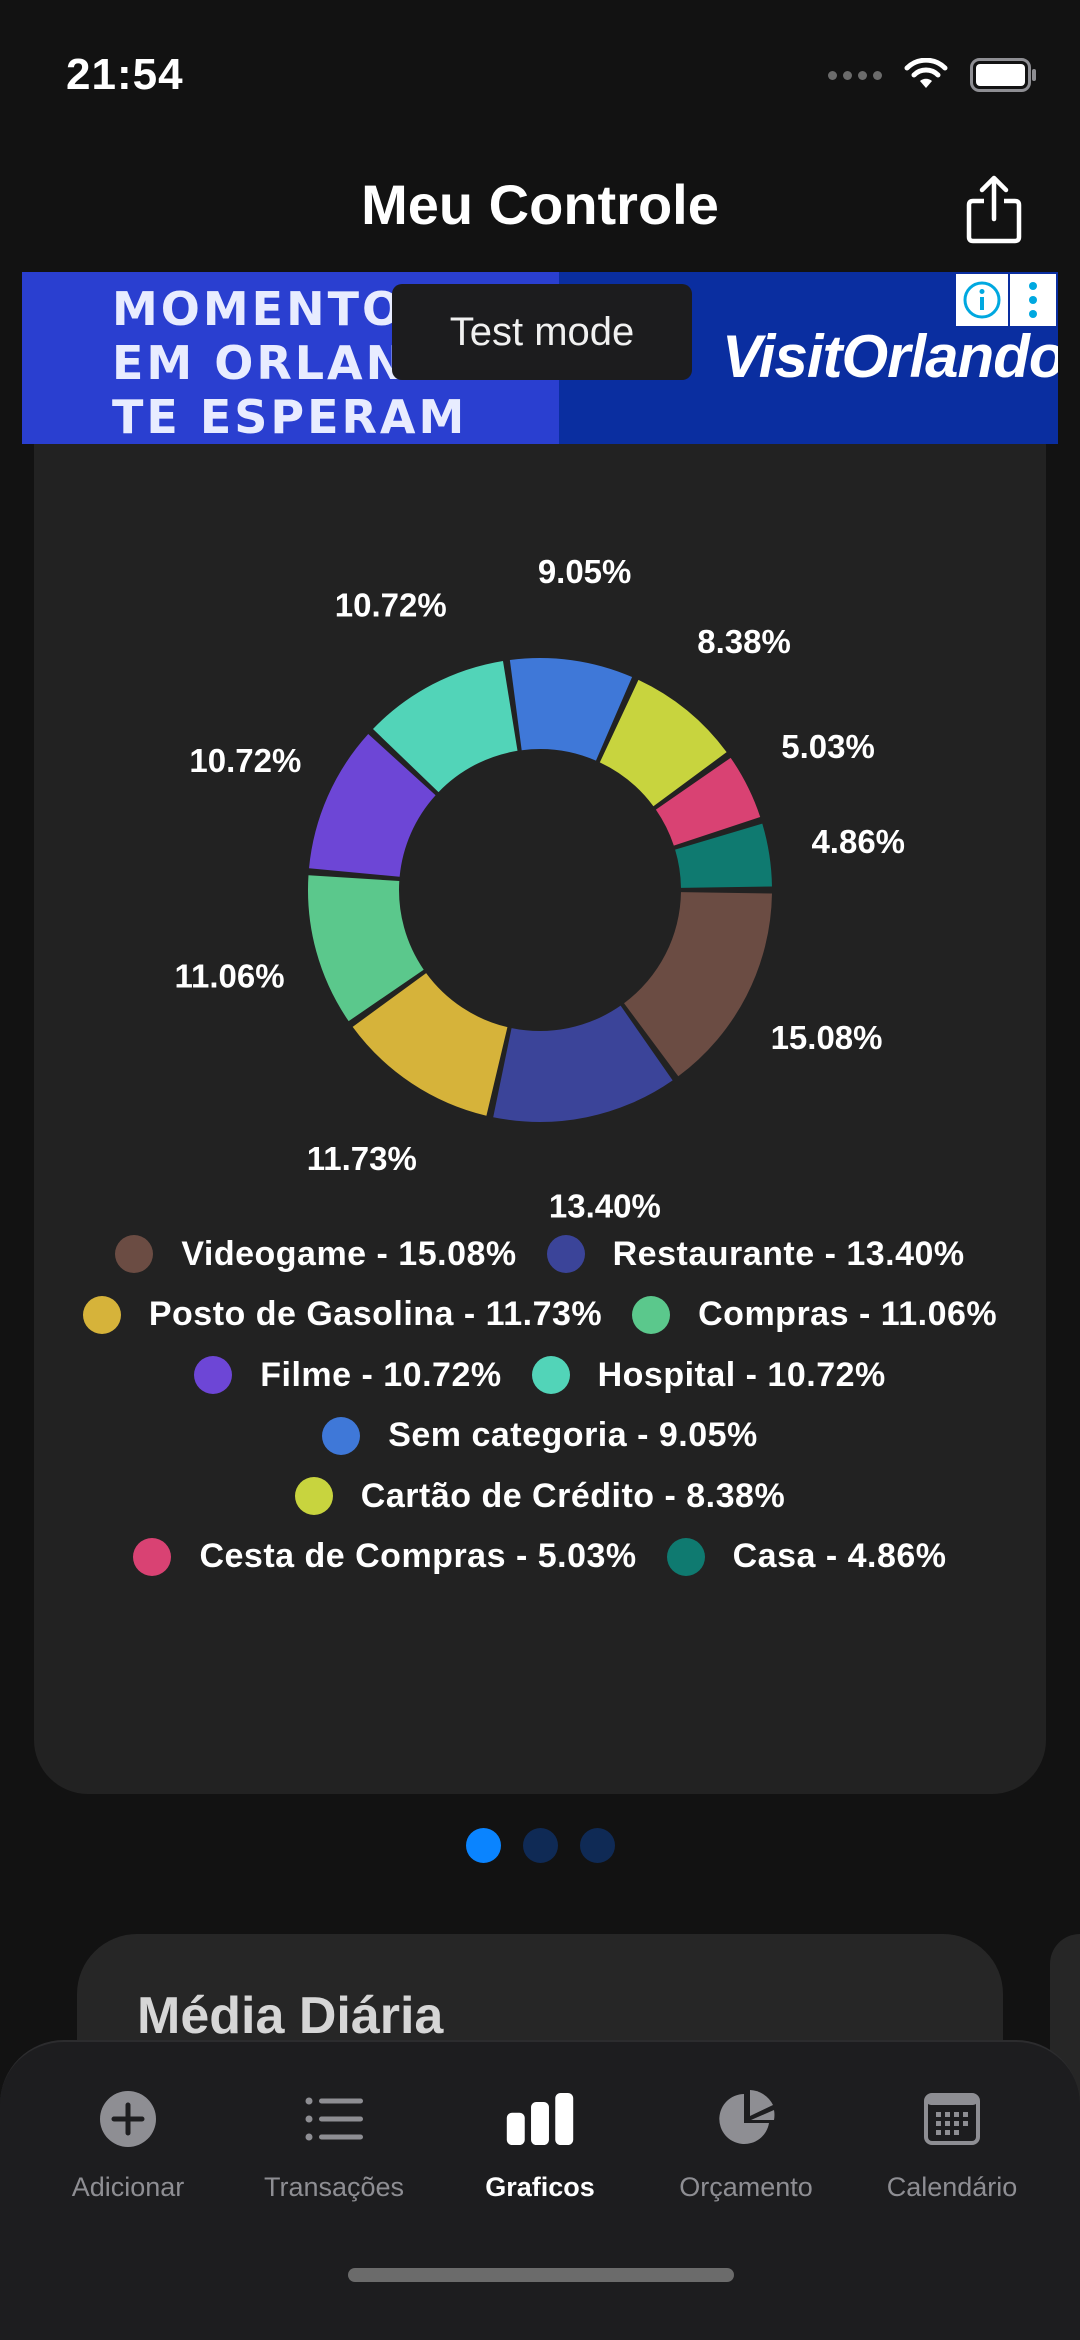  I want to click on legend-item: Restaurante - 13.40%, so click(755, 1254).